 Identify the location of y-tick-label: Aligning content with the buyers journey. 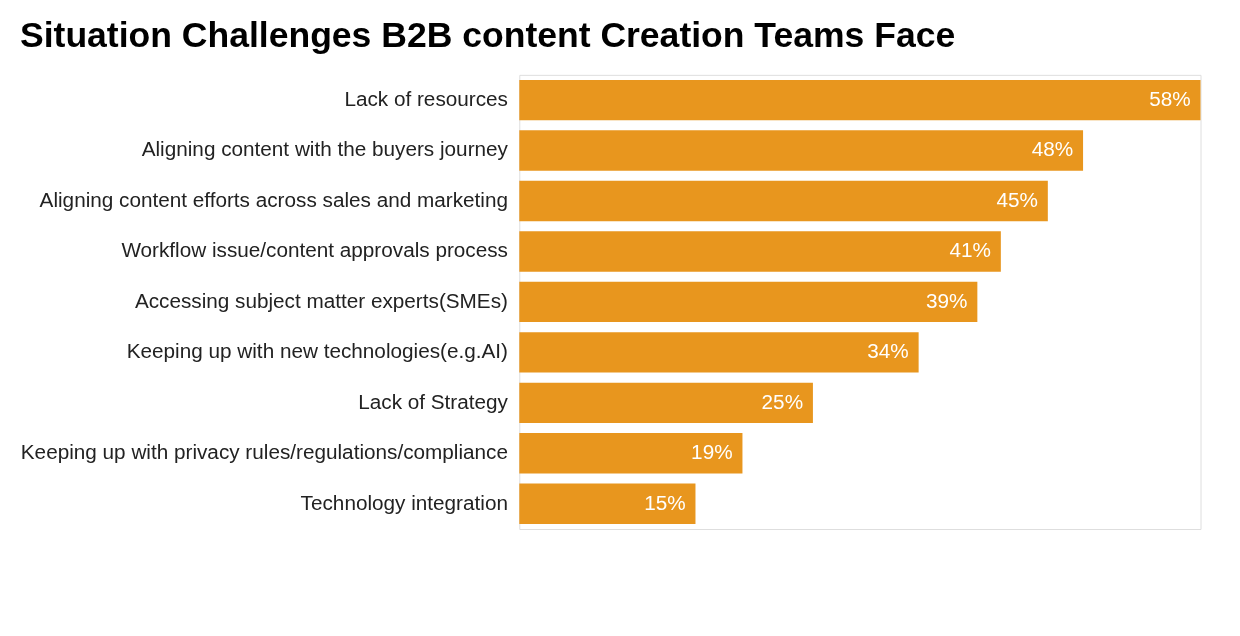
(325, 149).